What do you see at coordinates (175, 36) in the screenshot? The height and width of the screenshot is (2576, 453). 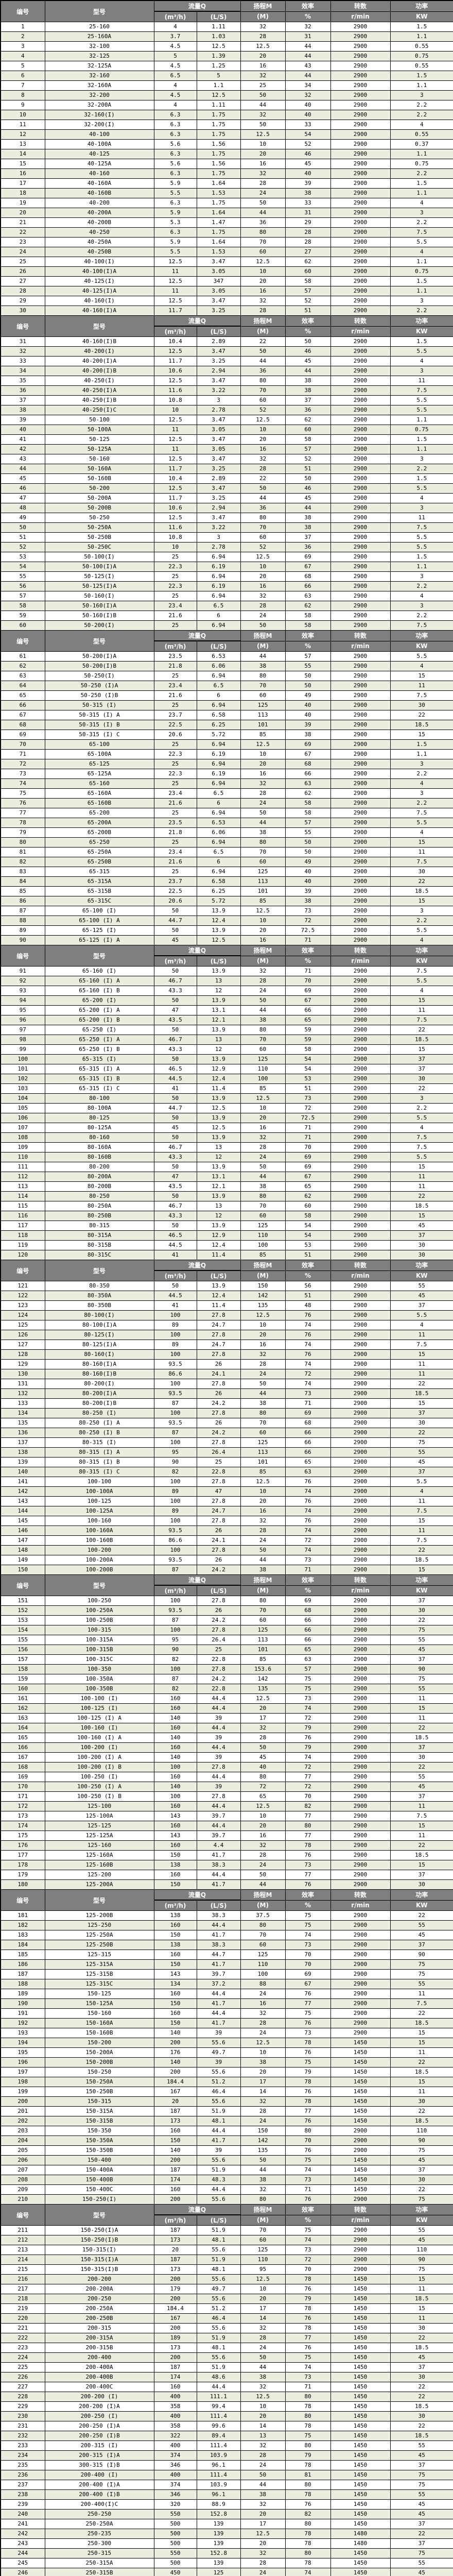 I see `cell-flow-m3h: 3.7` at bounding box center [175, 36].